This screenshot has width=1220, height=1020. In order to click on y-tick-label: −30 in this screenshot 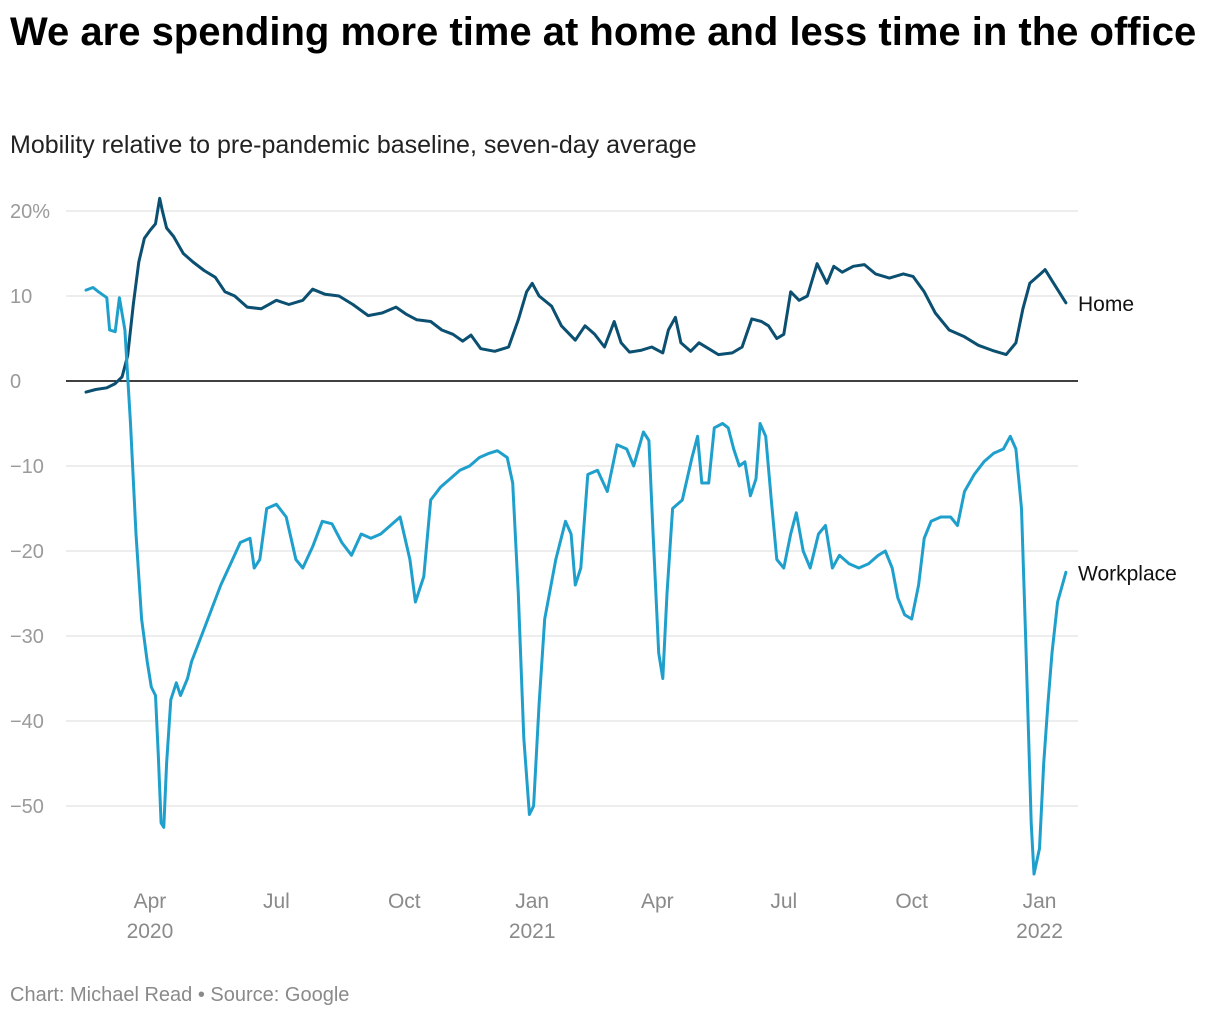, I will do `click(27, 637)`.